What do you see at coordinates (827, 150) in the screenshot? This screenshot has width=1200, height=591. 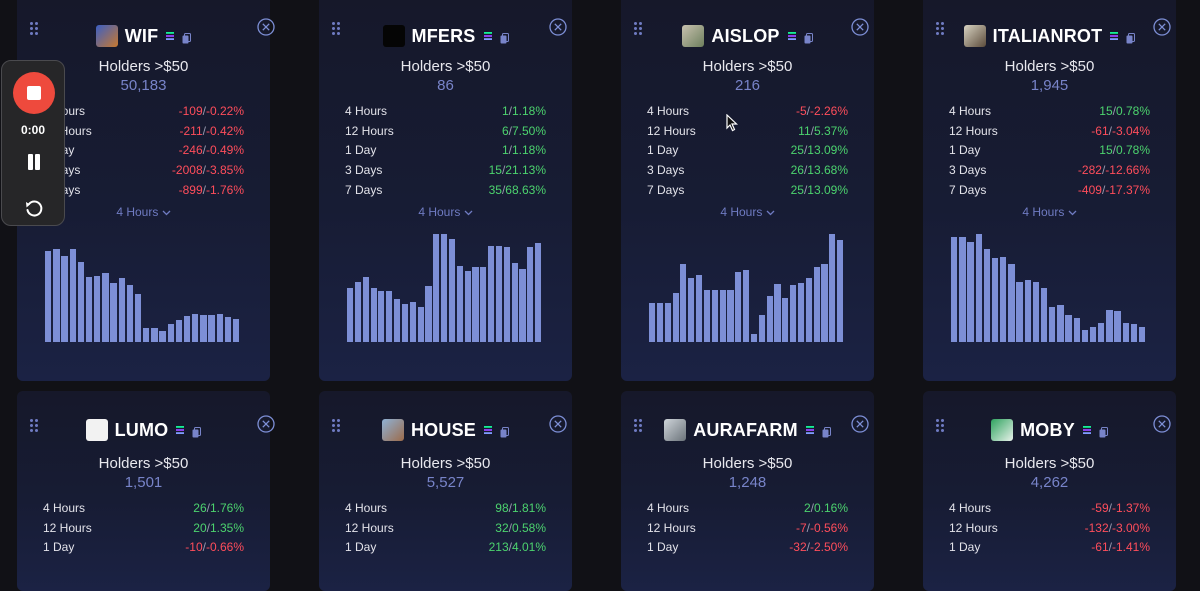 I see `stat-percent: 13.09%` at bounding box center [827, 150].